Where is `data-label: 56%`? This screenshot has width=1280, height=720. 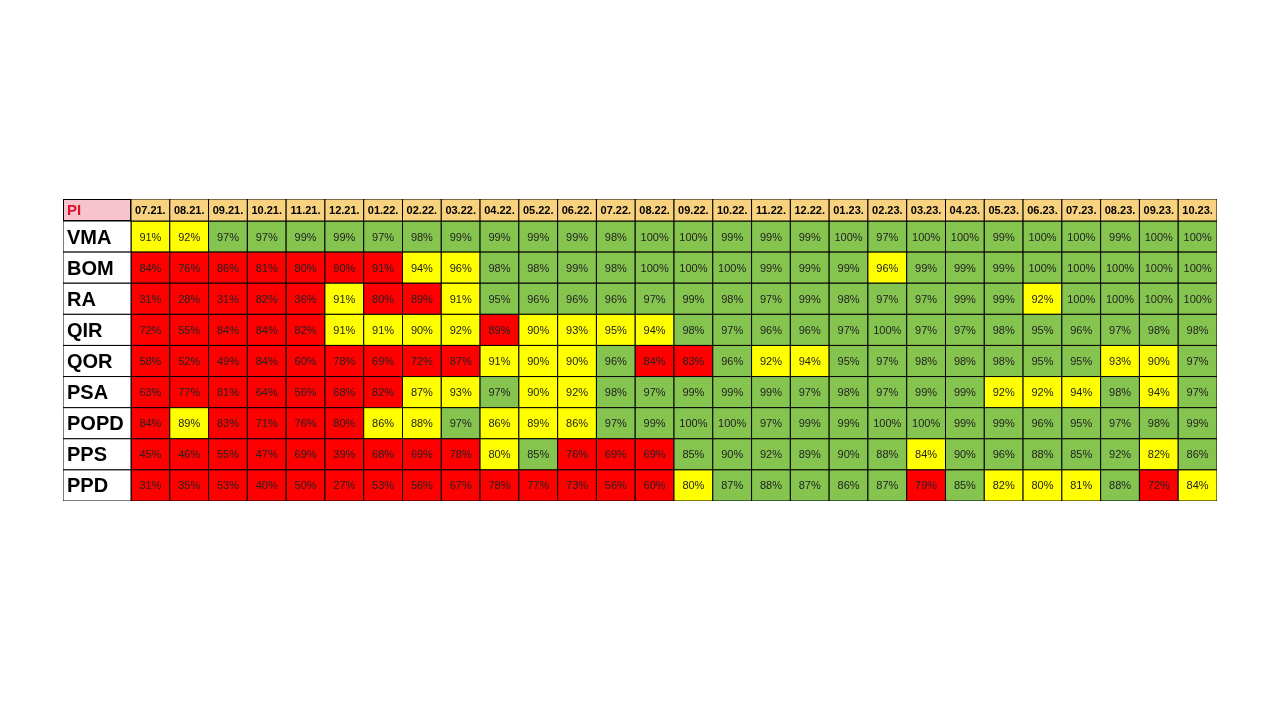
data-label: 56% is located at coordinates (305, 392).